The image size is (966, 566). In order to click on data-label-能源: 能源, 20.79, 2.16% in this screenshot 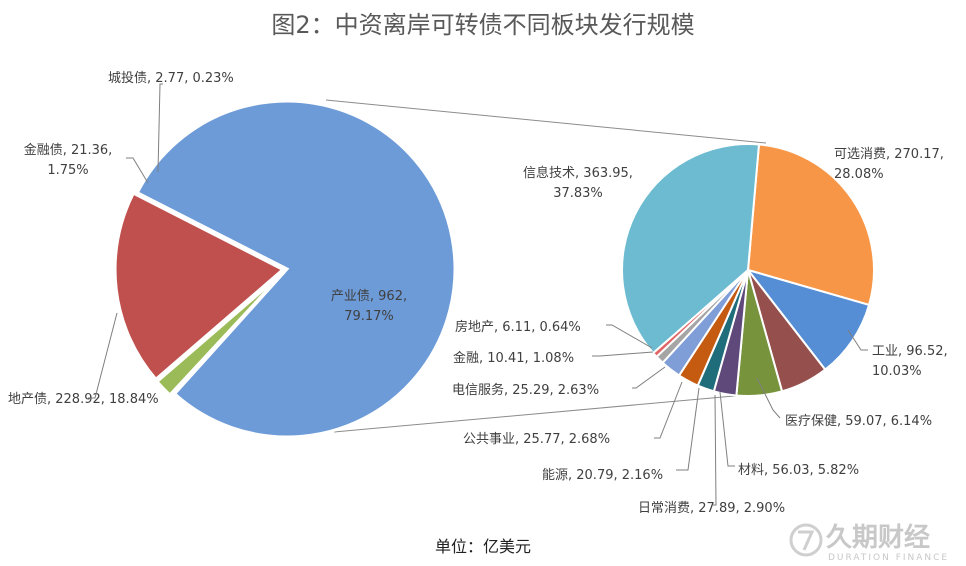, I will do `click(602, 475)`.